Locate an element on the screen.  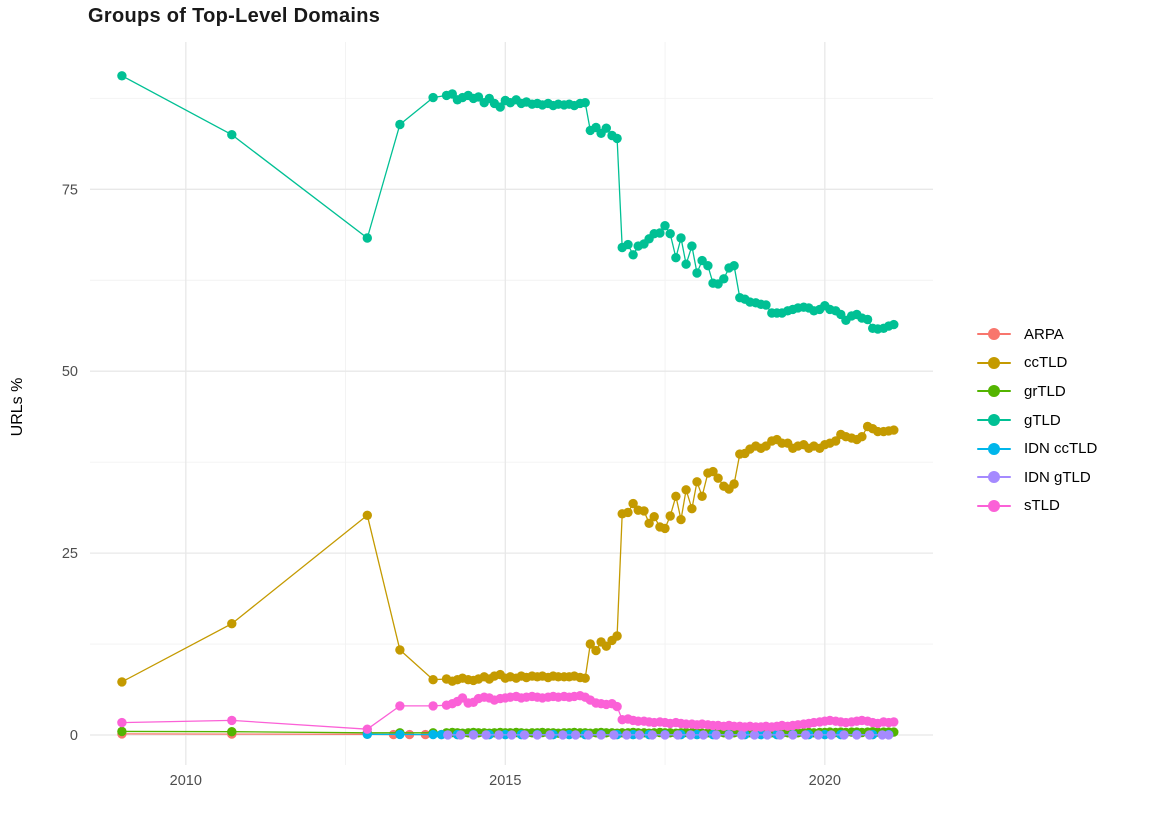
y-tick-label: 50 is located at coordinates (70, 372).